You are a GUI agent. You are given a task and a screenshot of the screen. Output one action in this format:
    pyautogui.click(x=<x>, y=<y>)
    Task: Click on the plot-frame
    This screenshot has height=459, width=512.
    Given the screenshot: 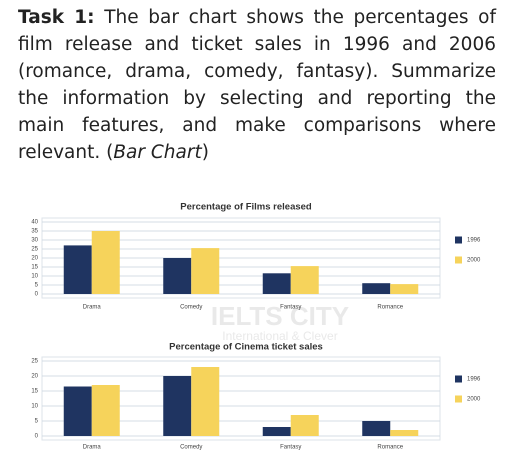 What is the action you would take?
    pyautogui.click(x=241, y=398)
    